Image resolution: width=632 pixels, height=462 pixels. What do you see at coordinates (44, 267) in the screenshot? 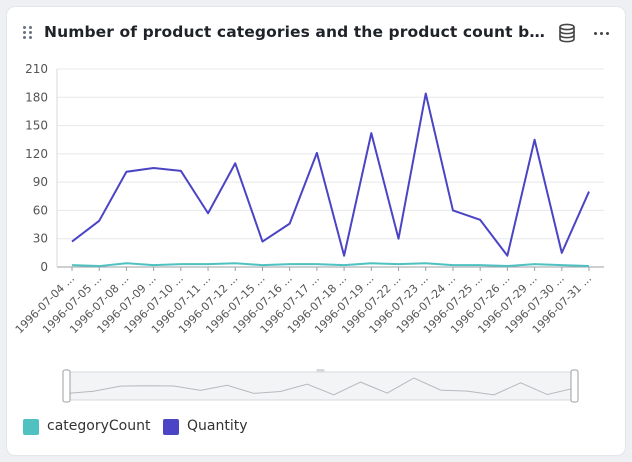
I see `y-tick-label-0: 0` at bounding box center [44, 267].